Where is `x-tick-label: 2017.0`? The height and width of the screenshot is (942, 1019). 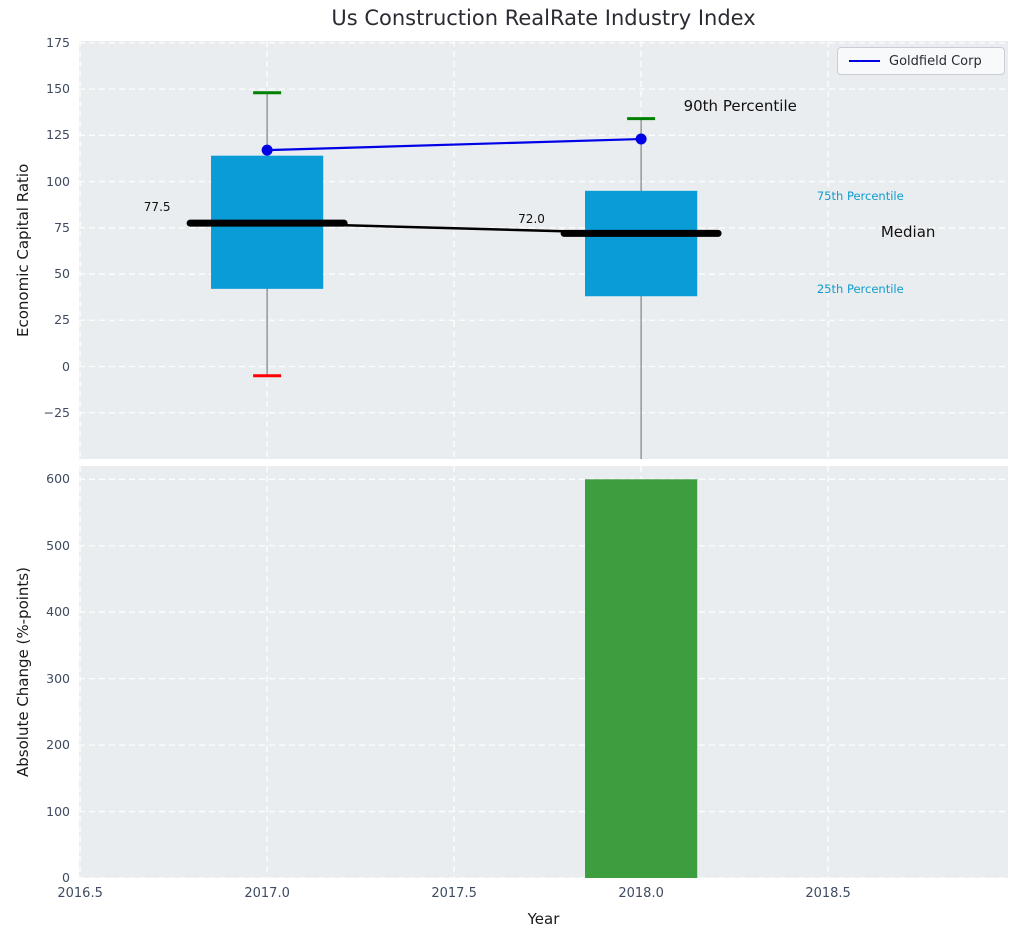 x-tick-label: 2017.0 is located at coordinates (267, 893).